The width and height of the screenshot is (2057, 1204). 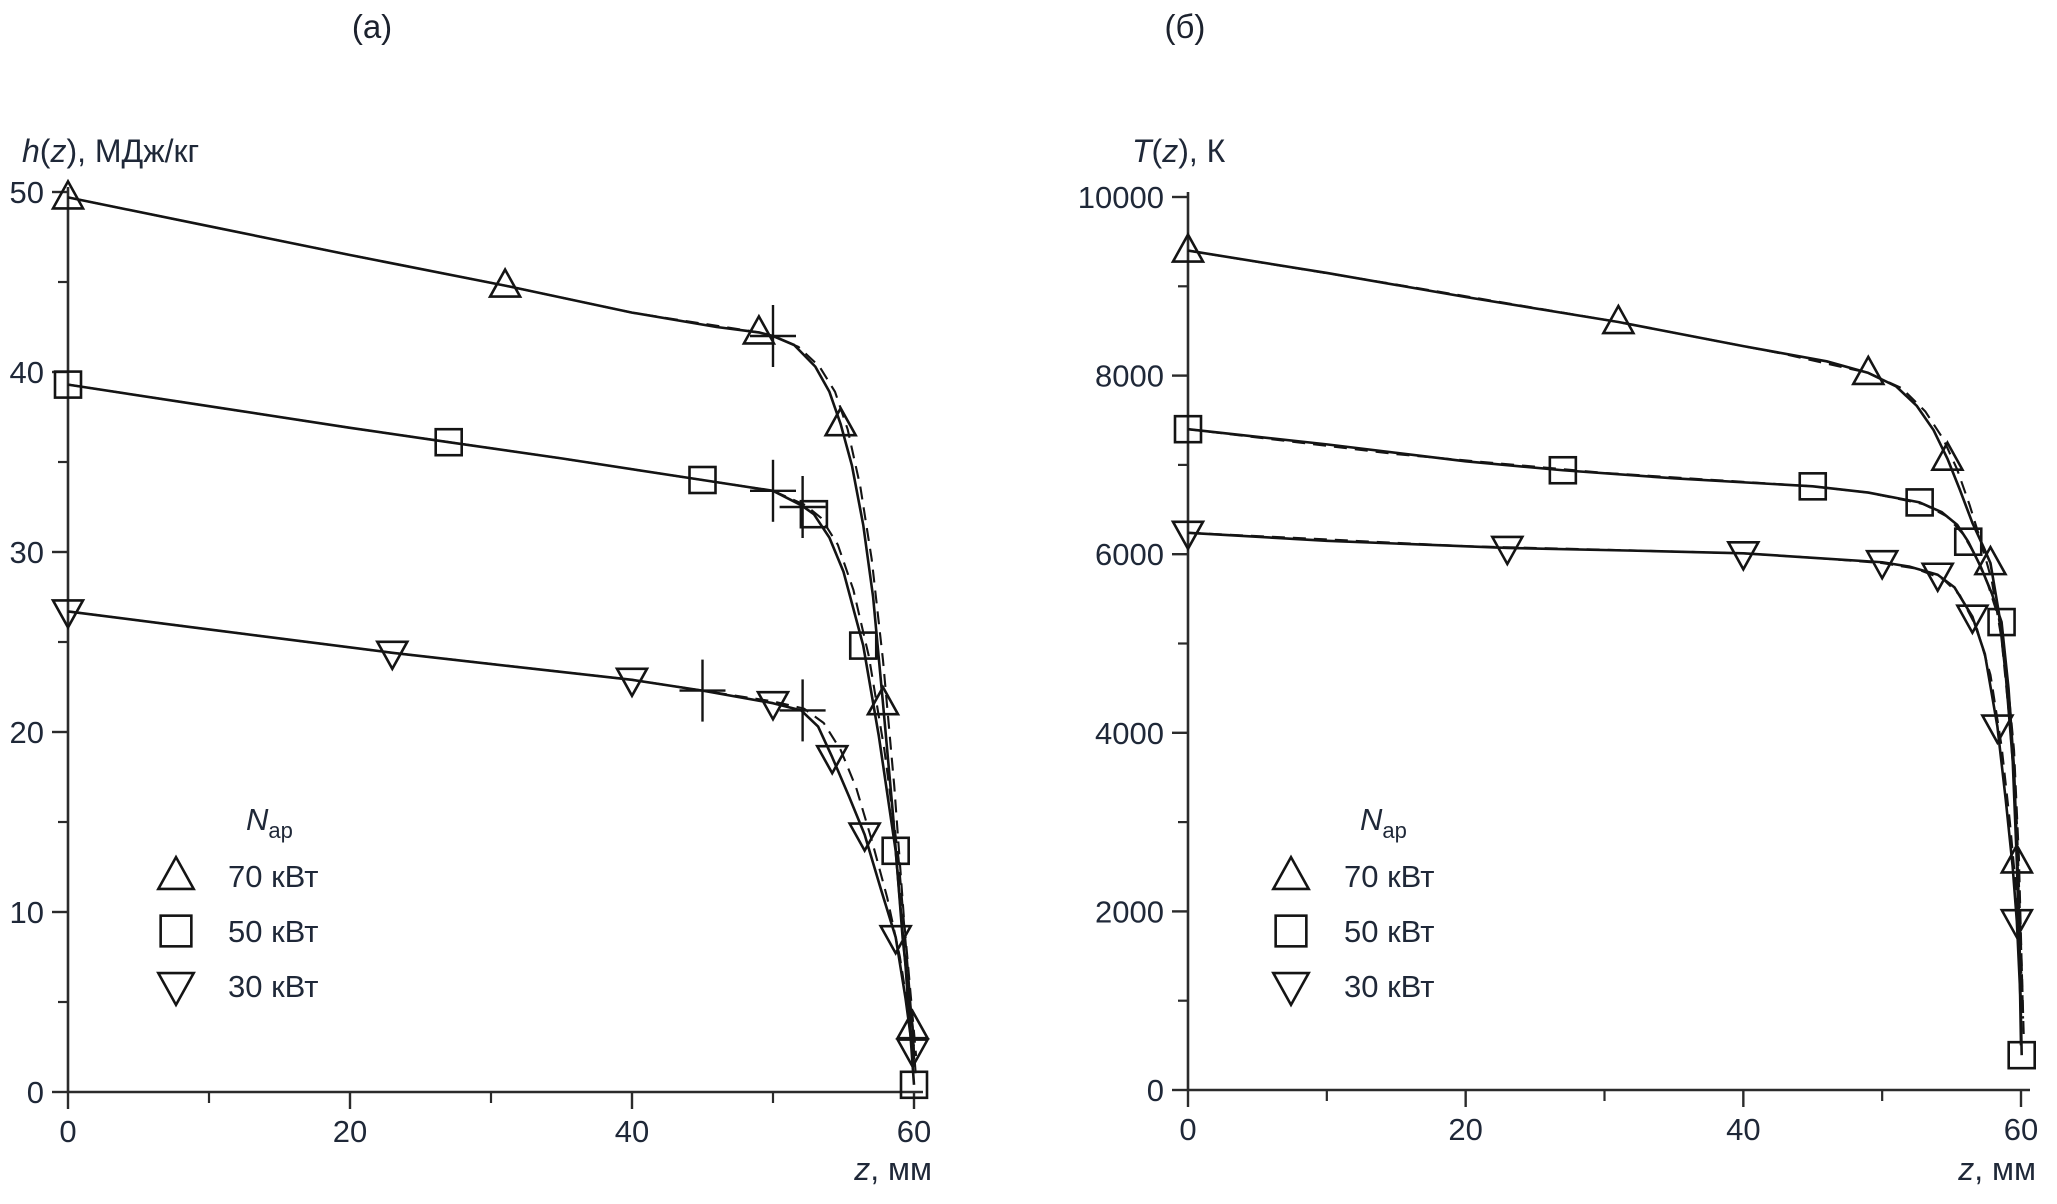 I want to click on y-tick-label: 40, so click(x=27, y=372).